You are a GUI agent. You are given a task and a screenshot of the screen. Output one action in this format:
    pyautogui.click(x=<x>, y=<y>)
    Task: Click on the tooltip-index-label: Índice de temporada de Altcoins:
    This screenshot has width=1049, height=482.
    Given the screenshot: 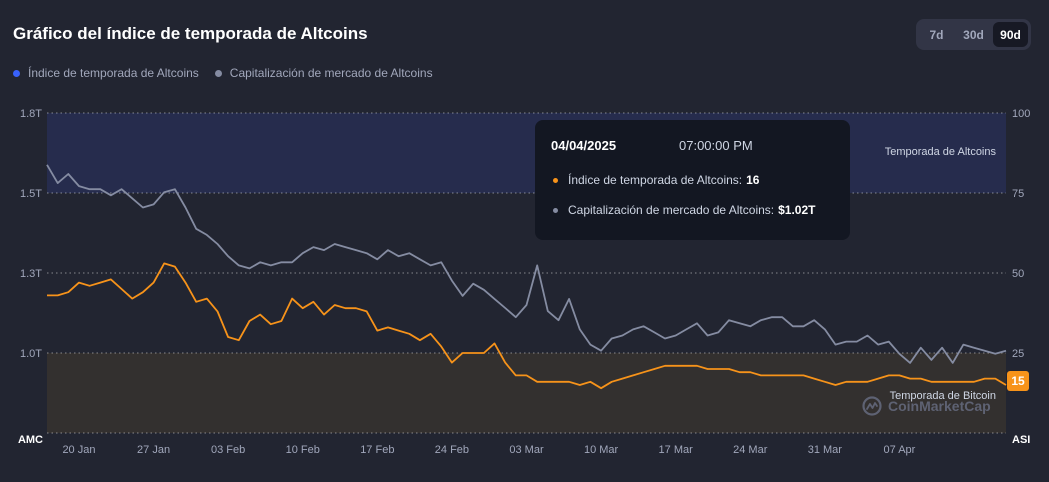 What is the action you would take?
    pyautogui.click(x=655, y=180)
    